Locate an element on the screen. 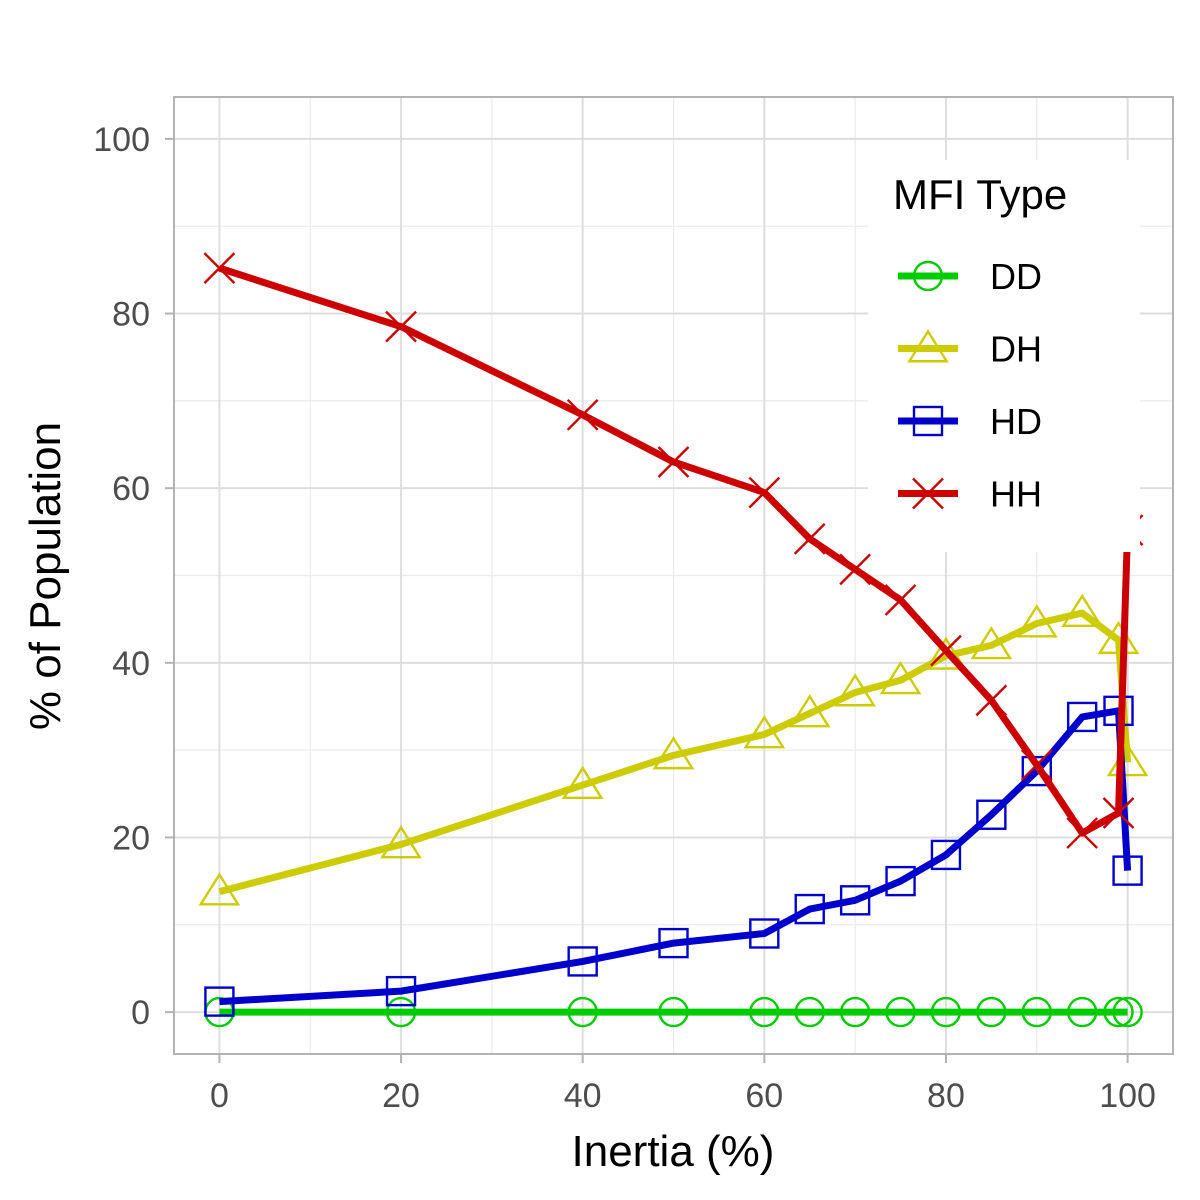 This screenshot has height=1200, width=1200. x-tick-label: 20 is located at coordinates (401, 1096).